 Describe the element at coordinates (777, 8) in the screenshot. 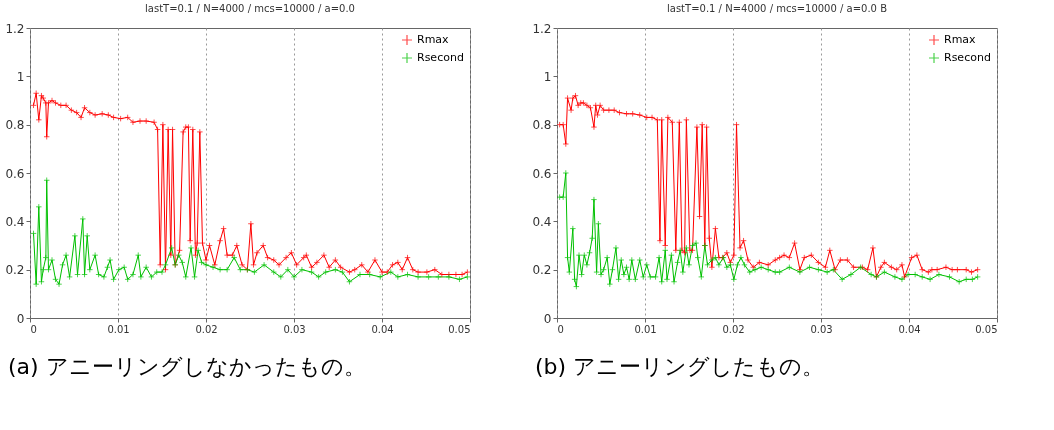

I see `chart-title: lastT=0.1 / N=4000 / mcs=10000 / a=0.0 B` at that location.